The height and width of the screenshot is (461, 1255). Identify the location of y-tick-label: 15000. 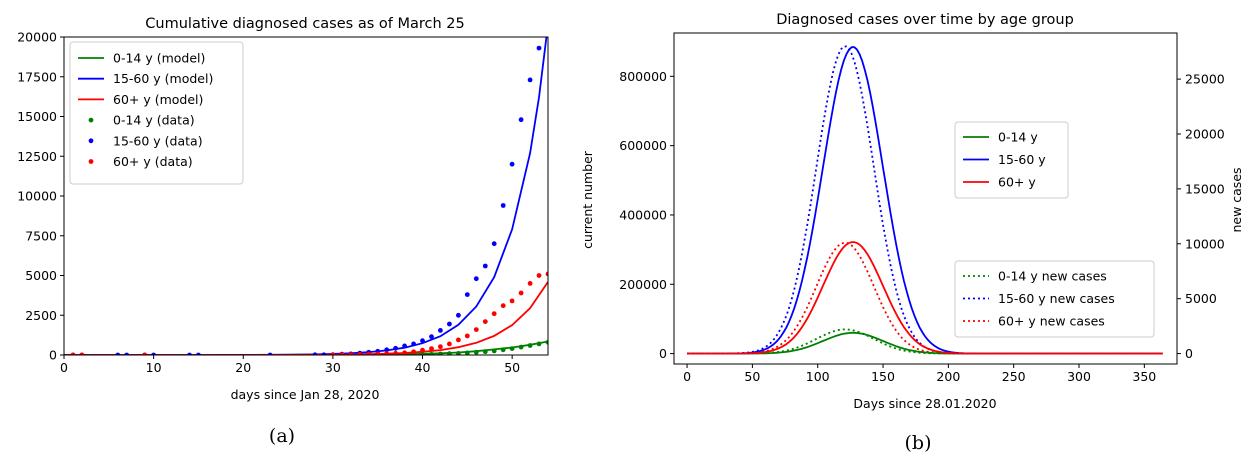
(37, 116).